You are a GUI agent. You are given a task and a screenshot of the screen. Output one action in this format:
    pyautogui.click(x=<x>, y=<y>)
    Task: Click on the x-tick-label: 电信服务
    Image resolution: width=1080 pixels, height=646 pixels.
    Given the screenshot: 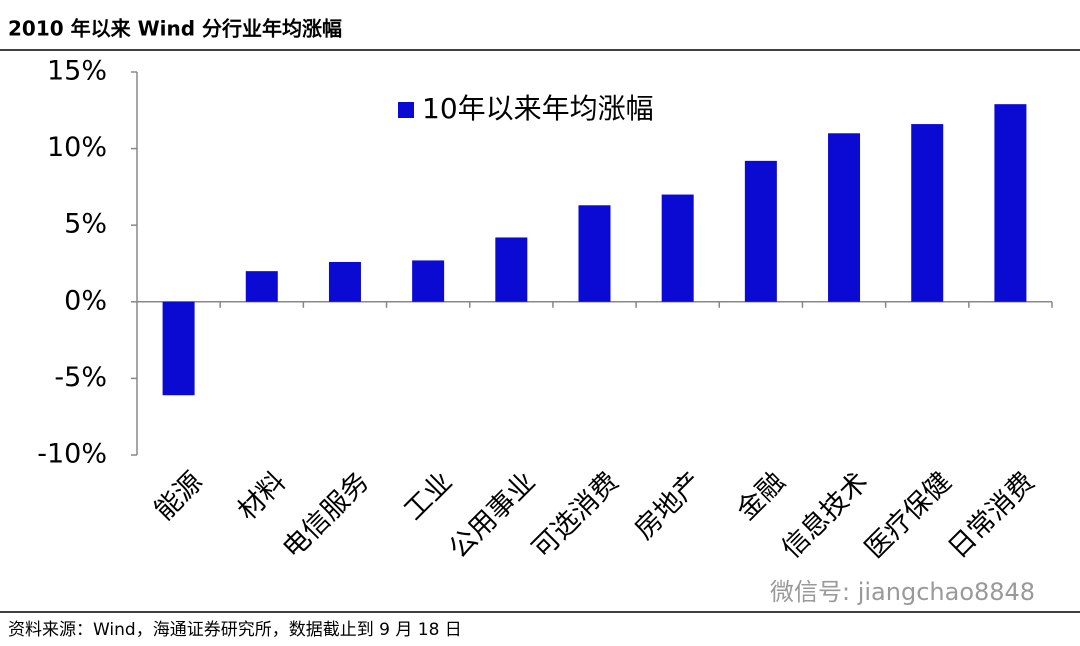 What is the action you would take?
    pyautogui.click(x=326, y=515)
    